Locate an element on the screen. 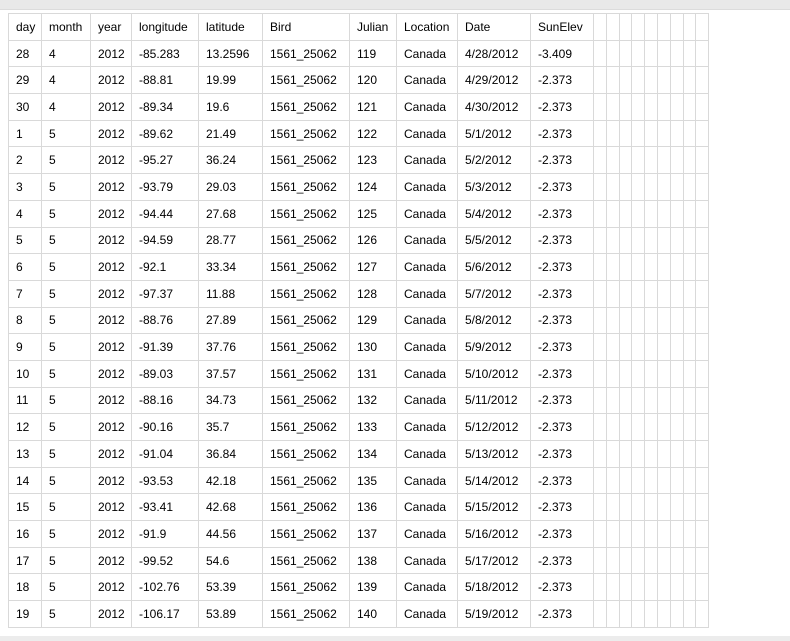  table-cell: 4/30/2012 is located at coordinates (494, 107).